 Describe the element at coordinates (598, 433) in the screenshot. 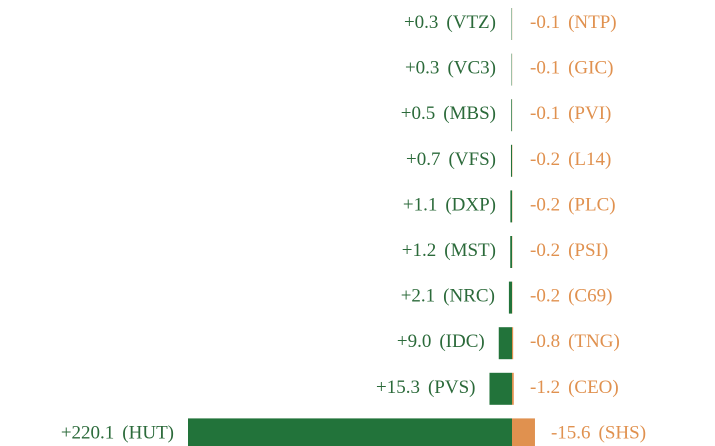

I see `negative-label: -15.6 (SHS)` at that location.